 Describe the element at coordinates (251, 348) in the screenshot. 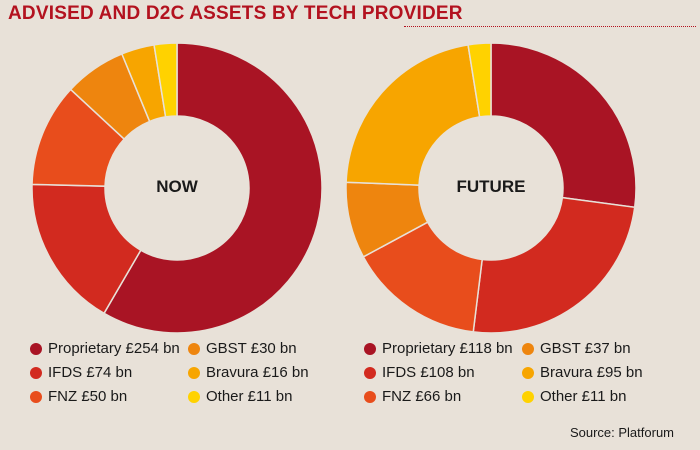

I see `legend-now-label-gbst: GBST £30 bn` at that location.